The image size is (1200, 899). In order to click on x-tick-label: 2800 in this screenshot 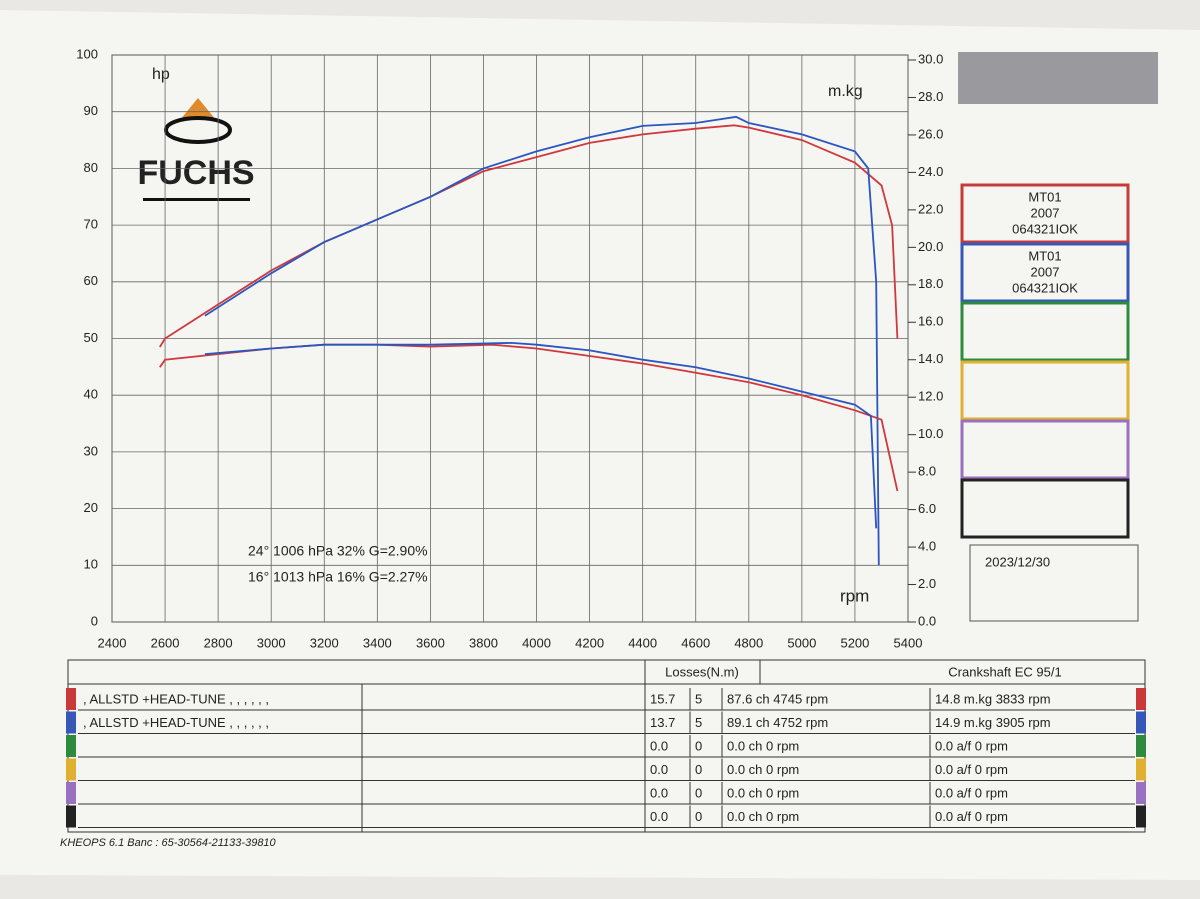, I will do `click(218, 642)`.